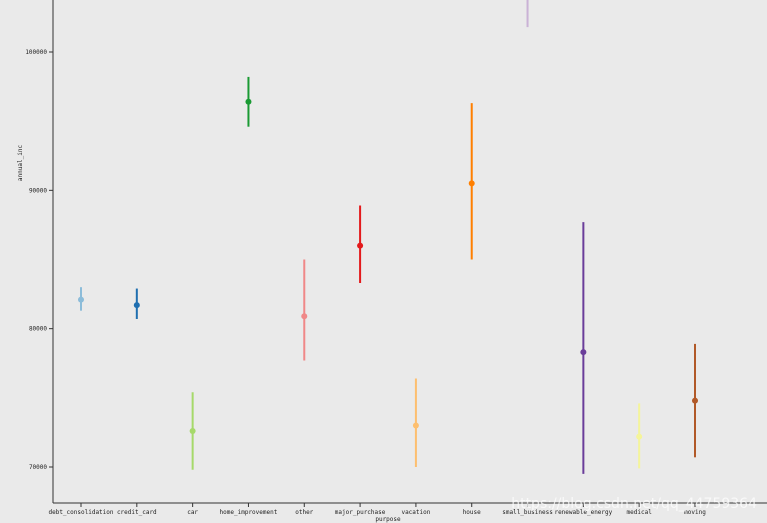  Describe the element at coordinates (36, 52) in the screenshot. I see `y-tick-label: 100000` at that location.